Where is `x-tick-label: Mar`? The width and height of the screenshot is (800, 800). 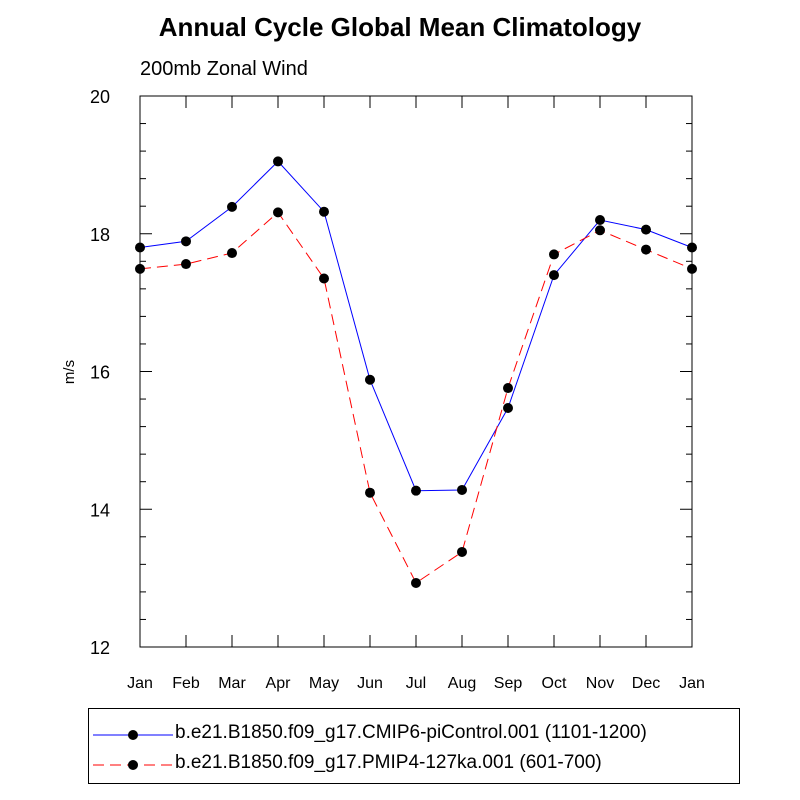
x-tick-label: Mar is located at coordinates (232, 683).